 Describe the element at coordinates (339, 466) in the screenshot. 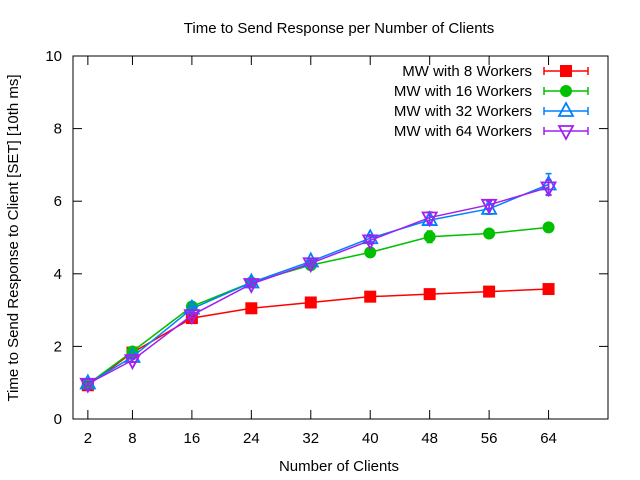

I see `x-axis-label: Number of Clients` at that location.